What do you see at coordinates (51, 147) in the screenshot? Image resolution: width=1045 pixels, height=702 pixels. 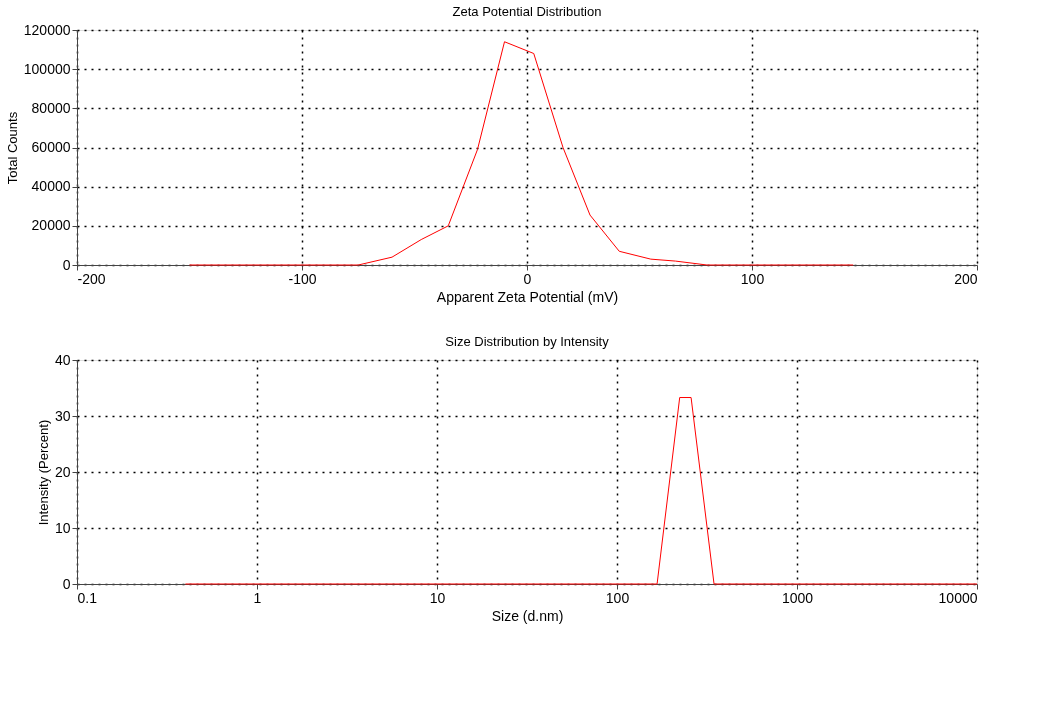 I see `y-tick-label: 60000` at bounding box center [51, 147].